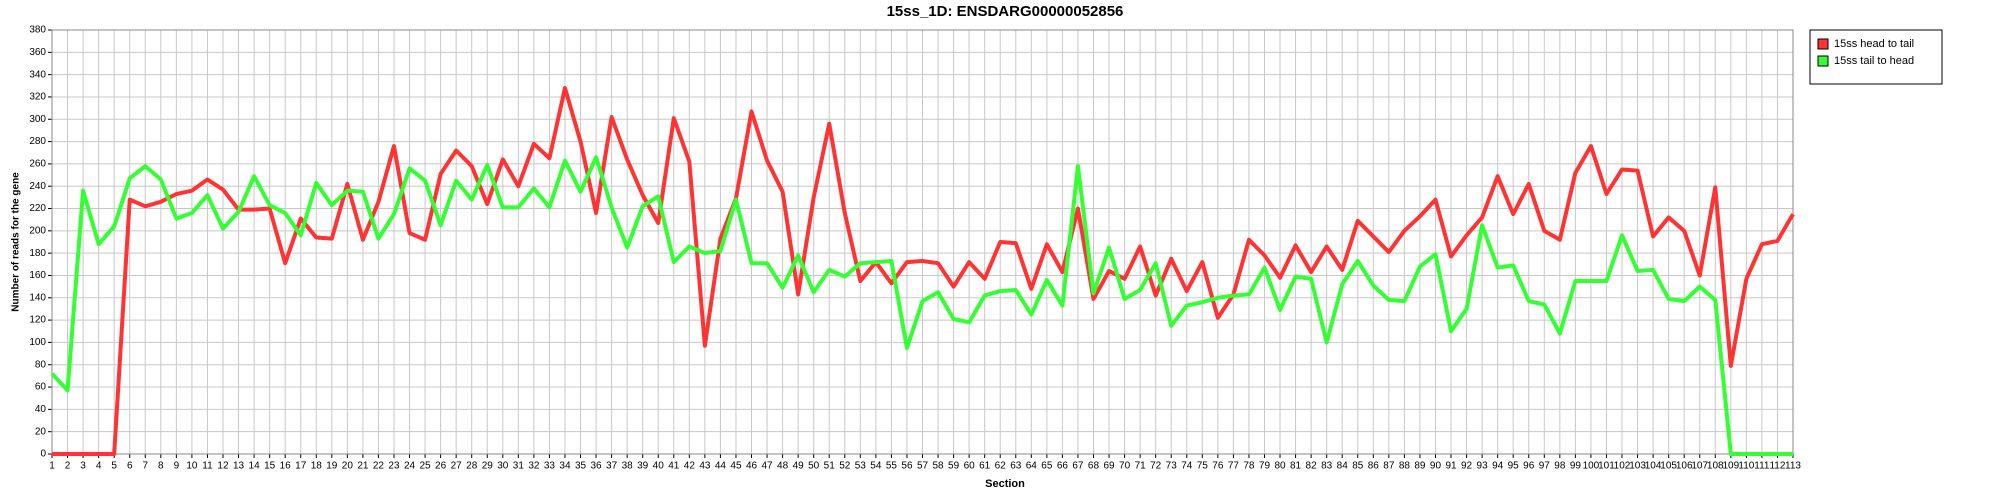  What do you see at coordinates (37, 30) in the screenshot?
I see `y-tick-label: 380` at bounding box center [37, 30].